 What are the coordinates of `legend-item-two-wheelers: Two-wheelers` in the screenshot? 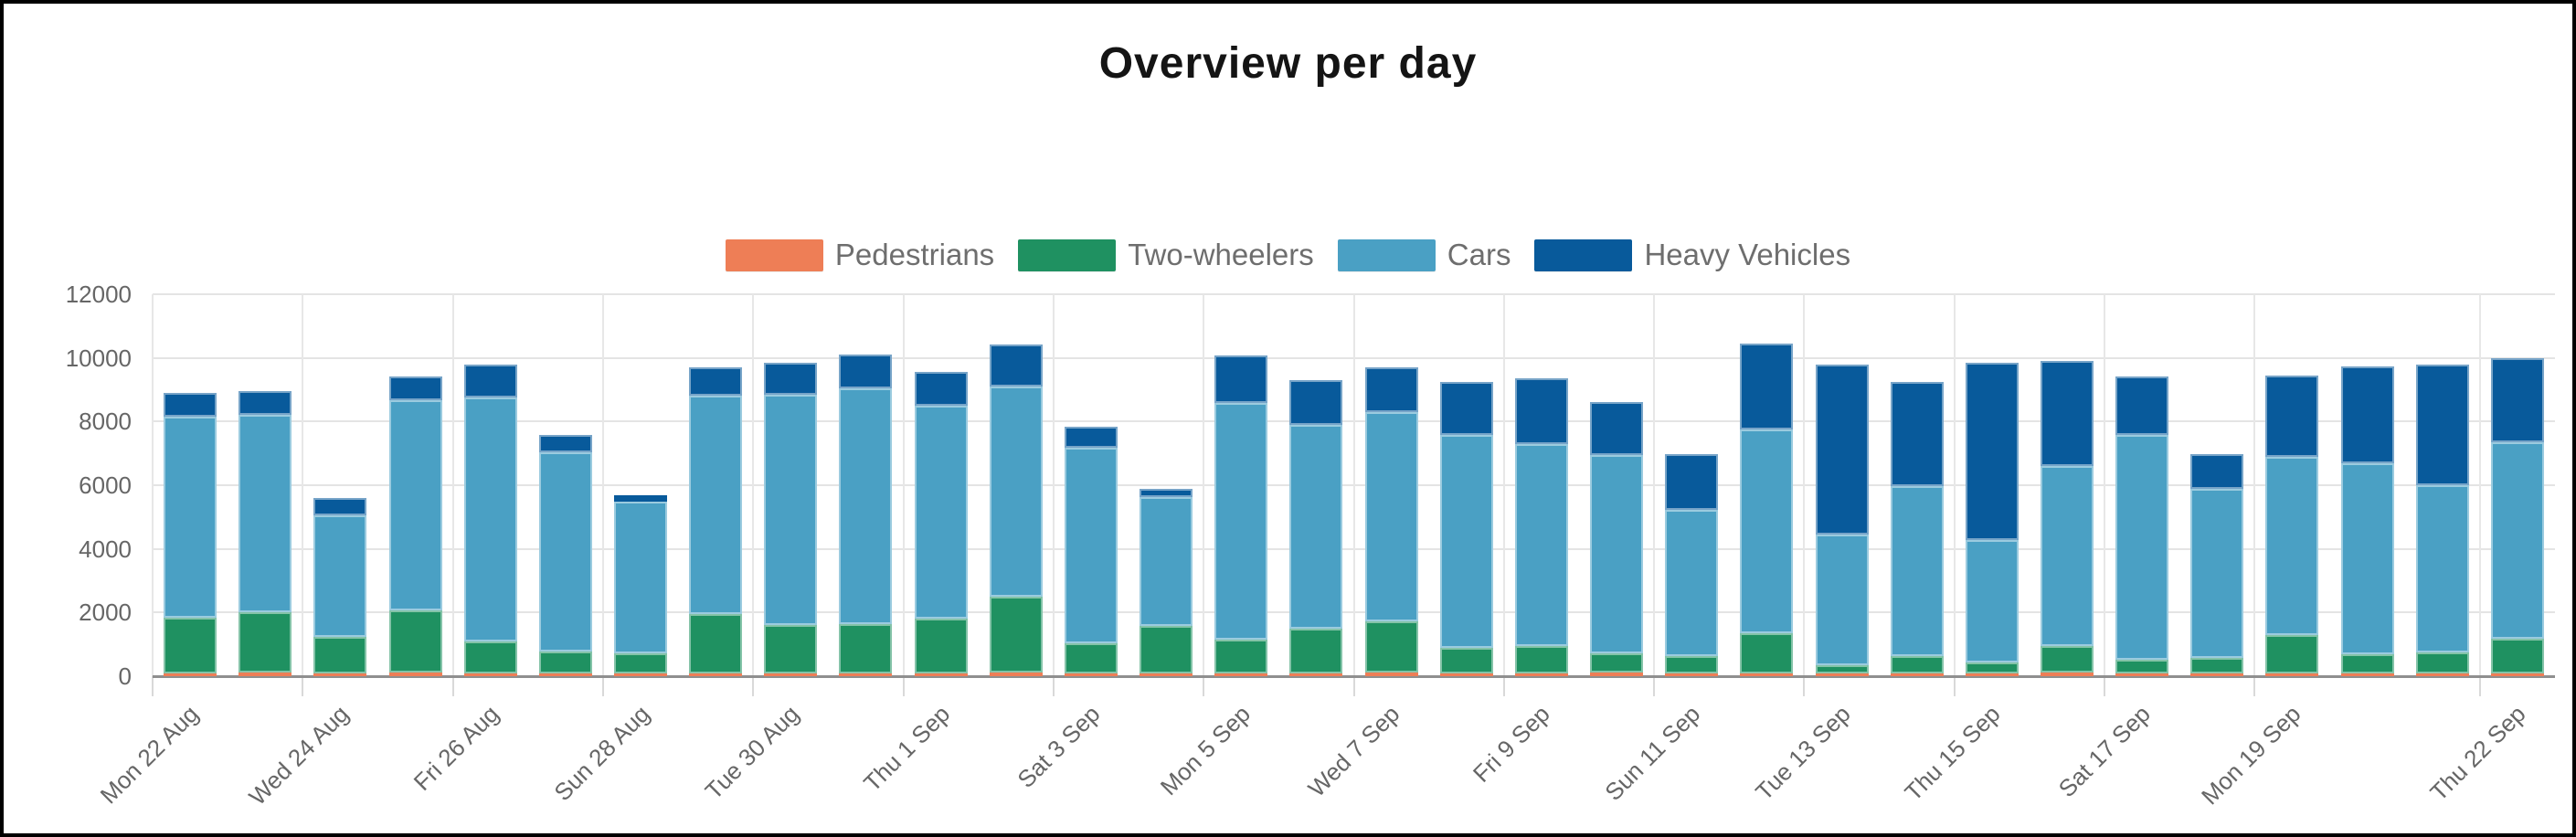 It's located at (1166, 255).